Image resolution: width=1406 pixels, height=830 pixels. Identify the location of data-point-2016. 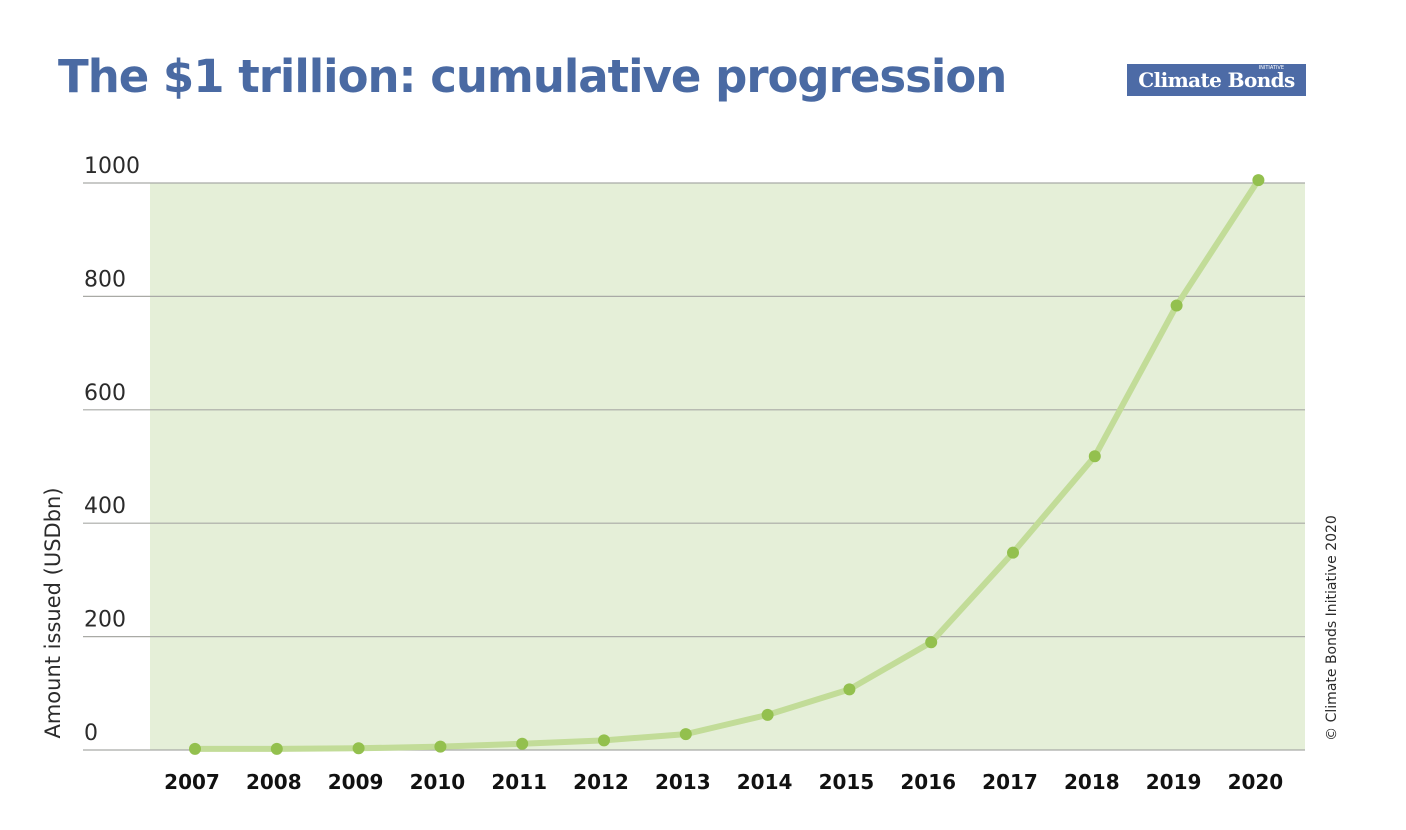
(931, 642).